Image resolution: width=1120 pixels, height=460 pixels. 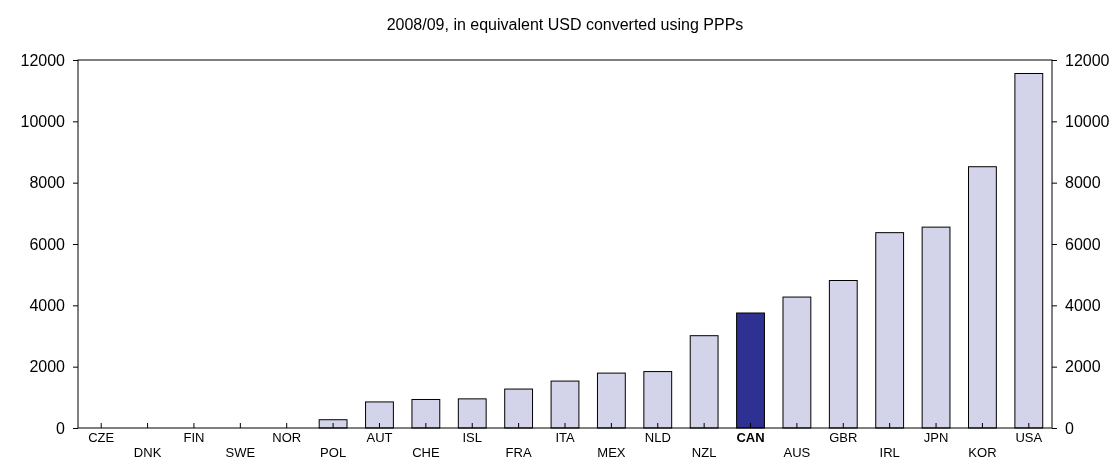 I want to click on x-tick-label: SWE, so click(x=240, y=452).